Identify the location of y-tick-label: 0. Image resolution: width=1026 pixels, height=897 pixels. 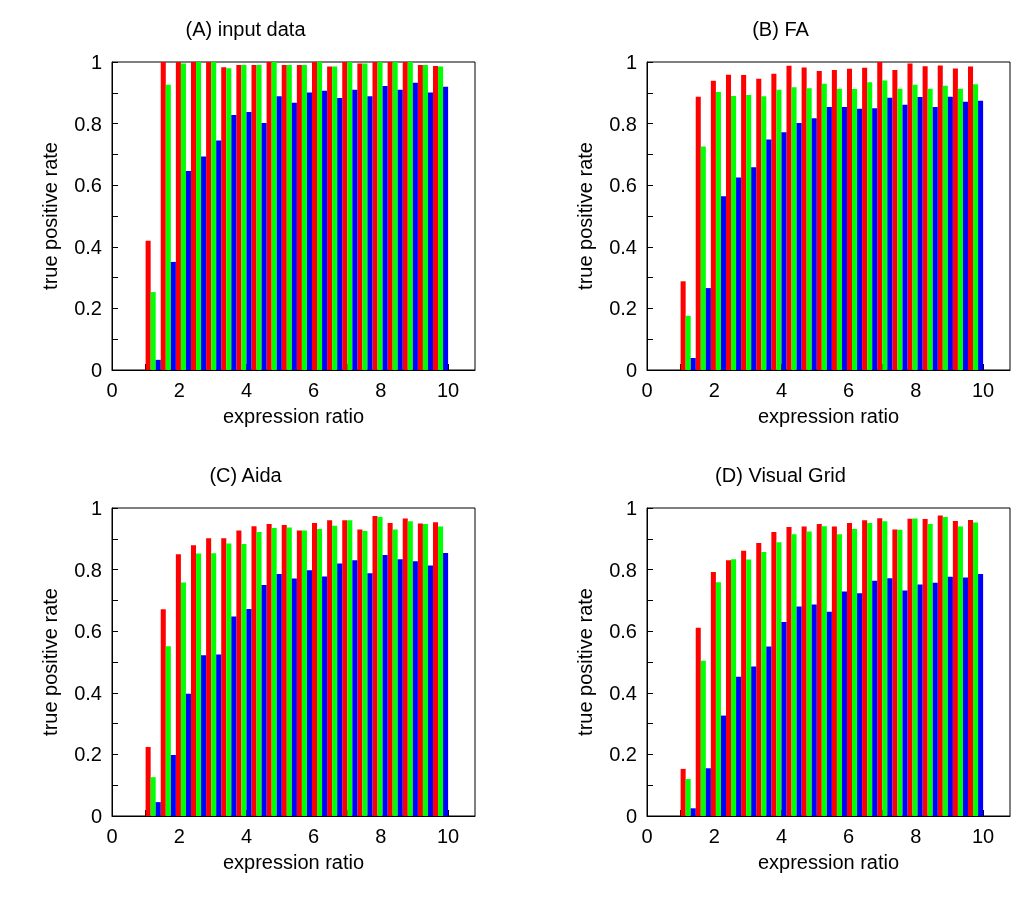
(96, 816).